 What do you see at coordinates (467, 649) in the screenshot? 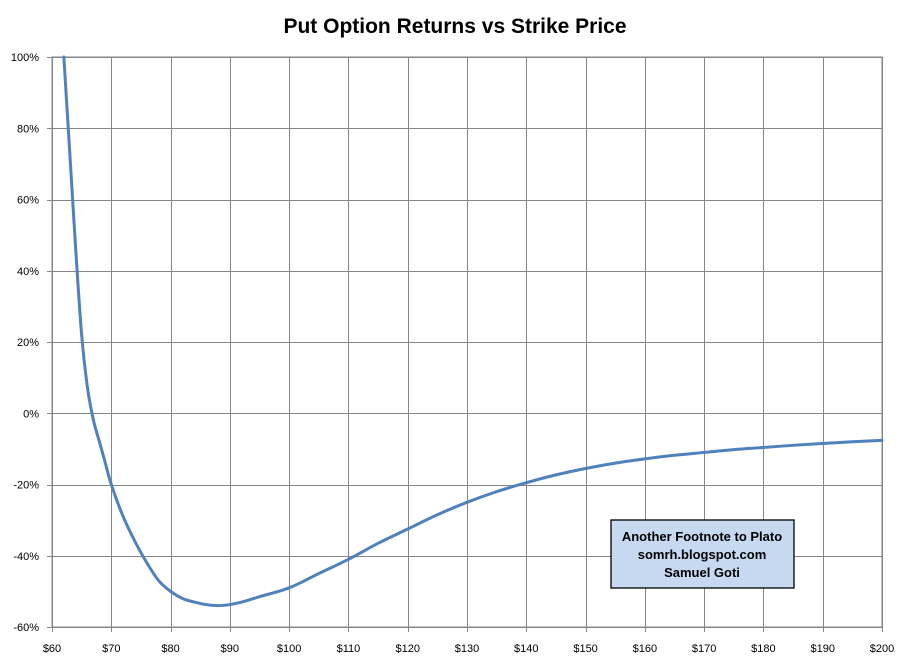
I see `x-tick-label: $130` at bounding box center [467, 649].